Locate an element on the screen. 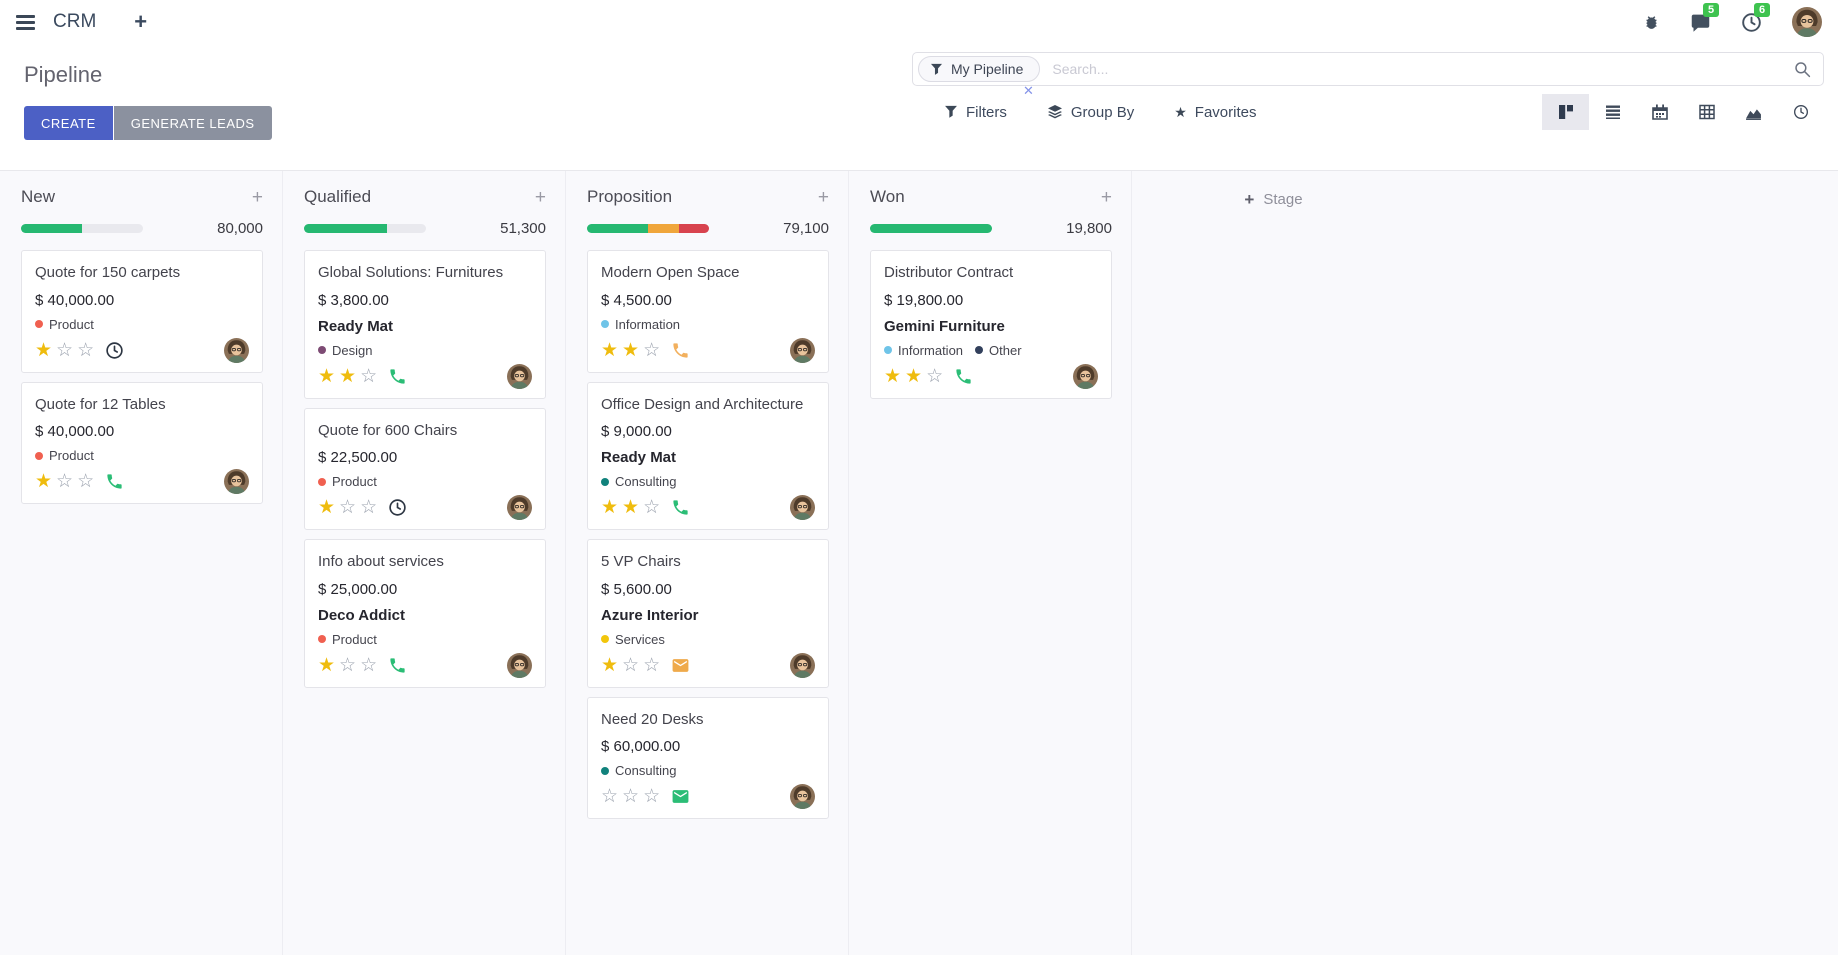 The height and width of the screenshot is (955, 1838). add-stage-button: + Stage is located at coordinates (1273, 563).